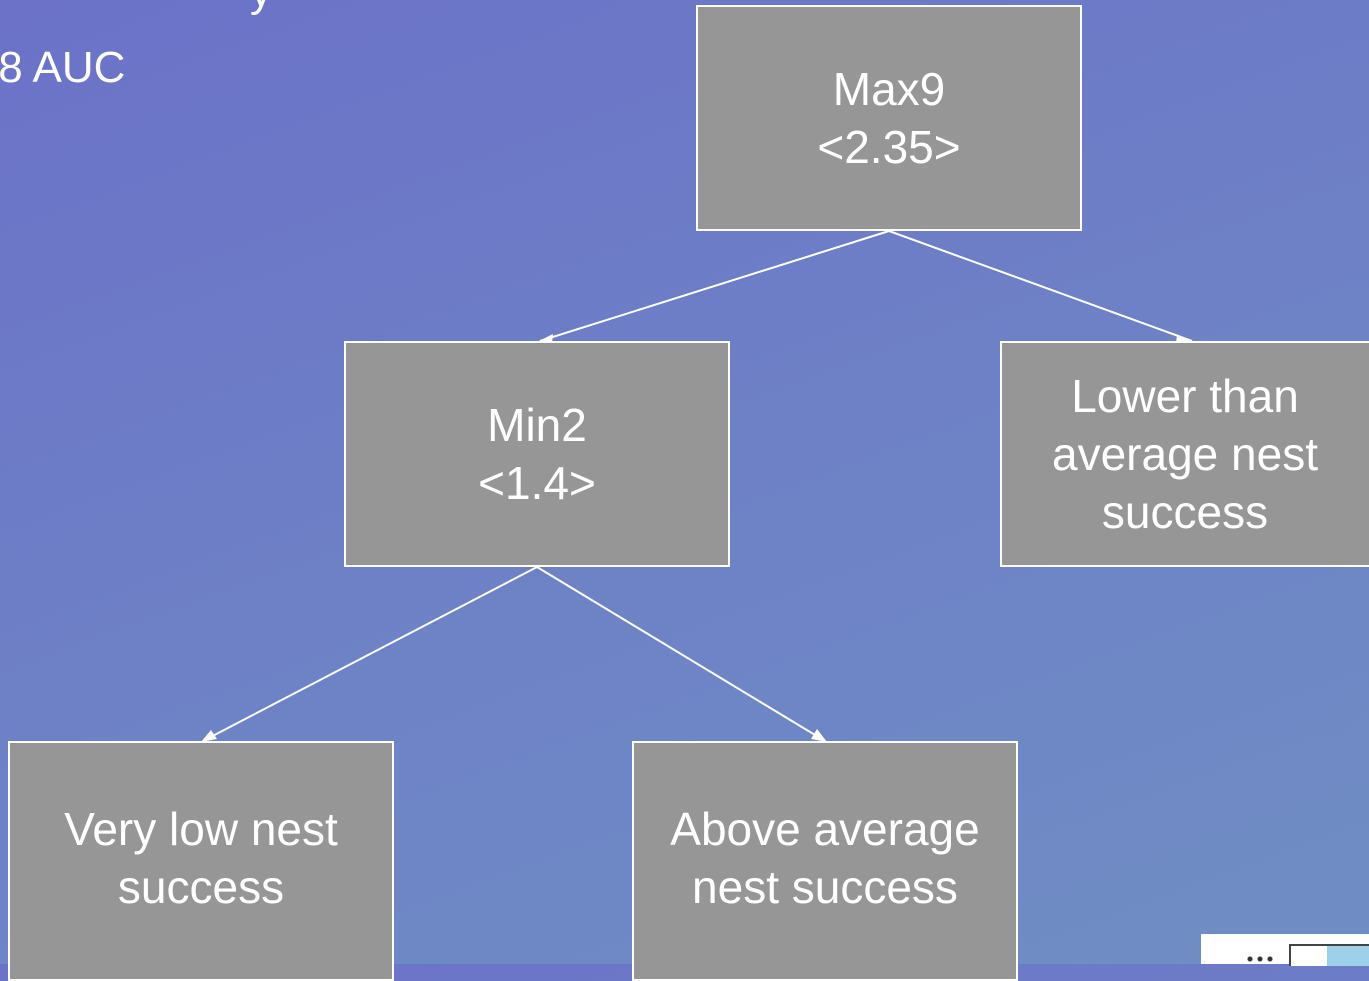 Image resolution: width=1369 pixels, height=981 pixels. I want to click on tree-node-right-leaf-label: Lower than average nest success, so click(1185, 454).